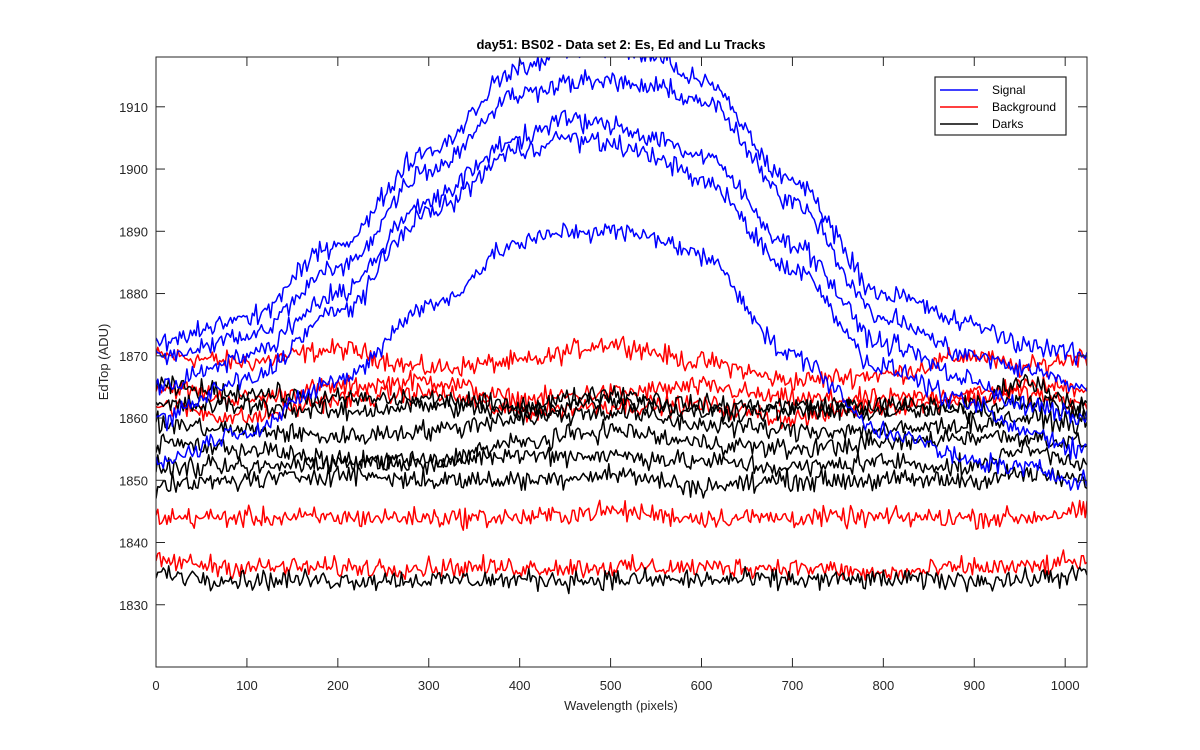 This screenshot has width=1200, height=750. Describe the element at coordinates (1008, 90) in the screenshot. I see `legend-label-signal: Signal` at that location.